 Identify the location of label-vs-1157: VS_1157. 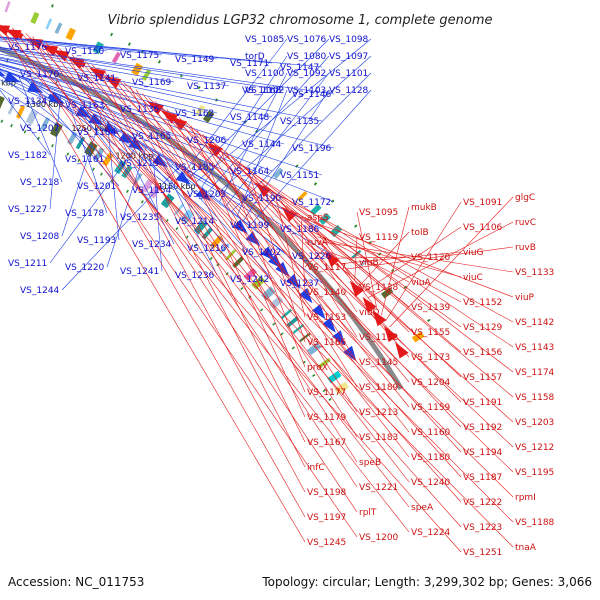
(482, 378).